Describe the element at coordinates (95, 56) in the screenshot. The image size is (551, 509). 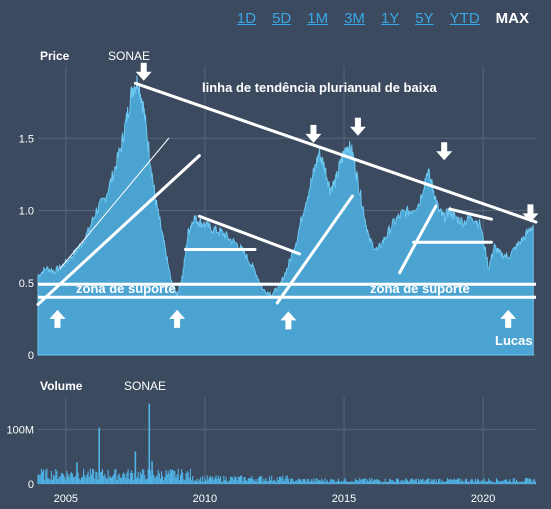
I see `price-panel: Price SONAE` at that location.